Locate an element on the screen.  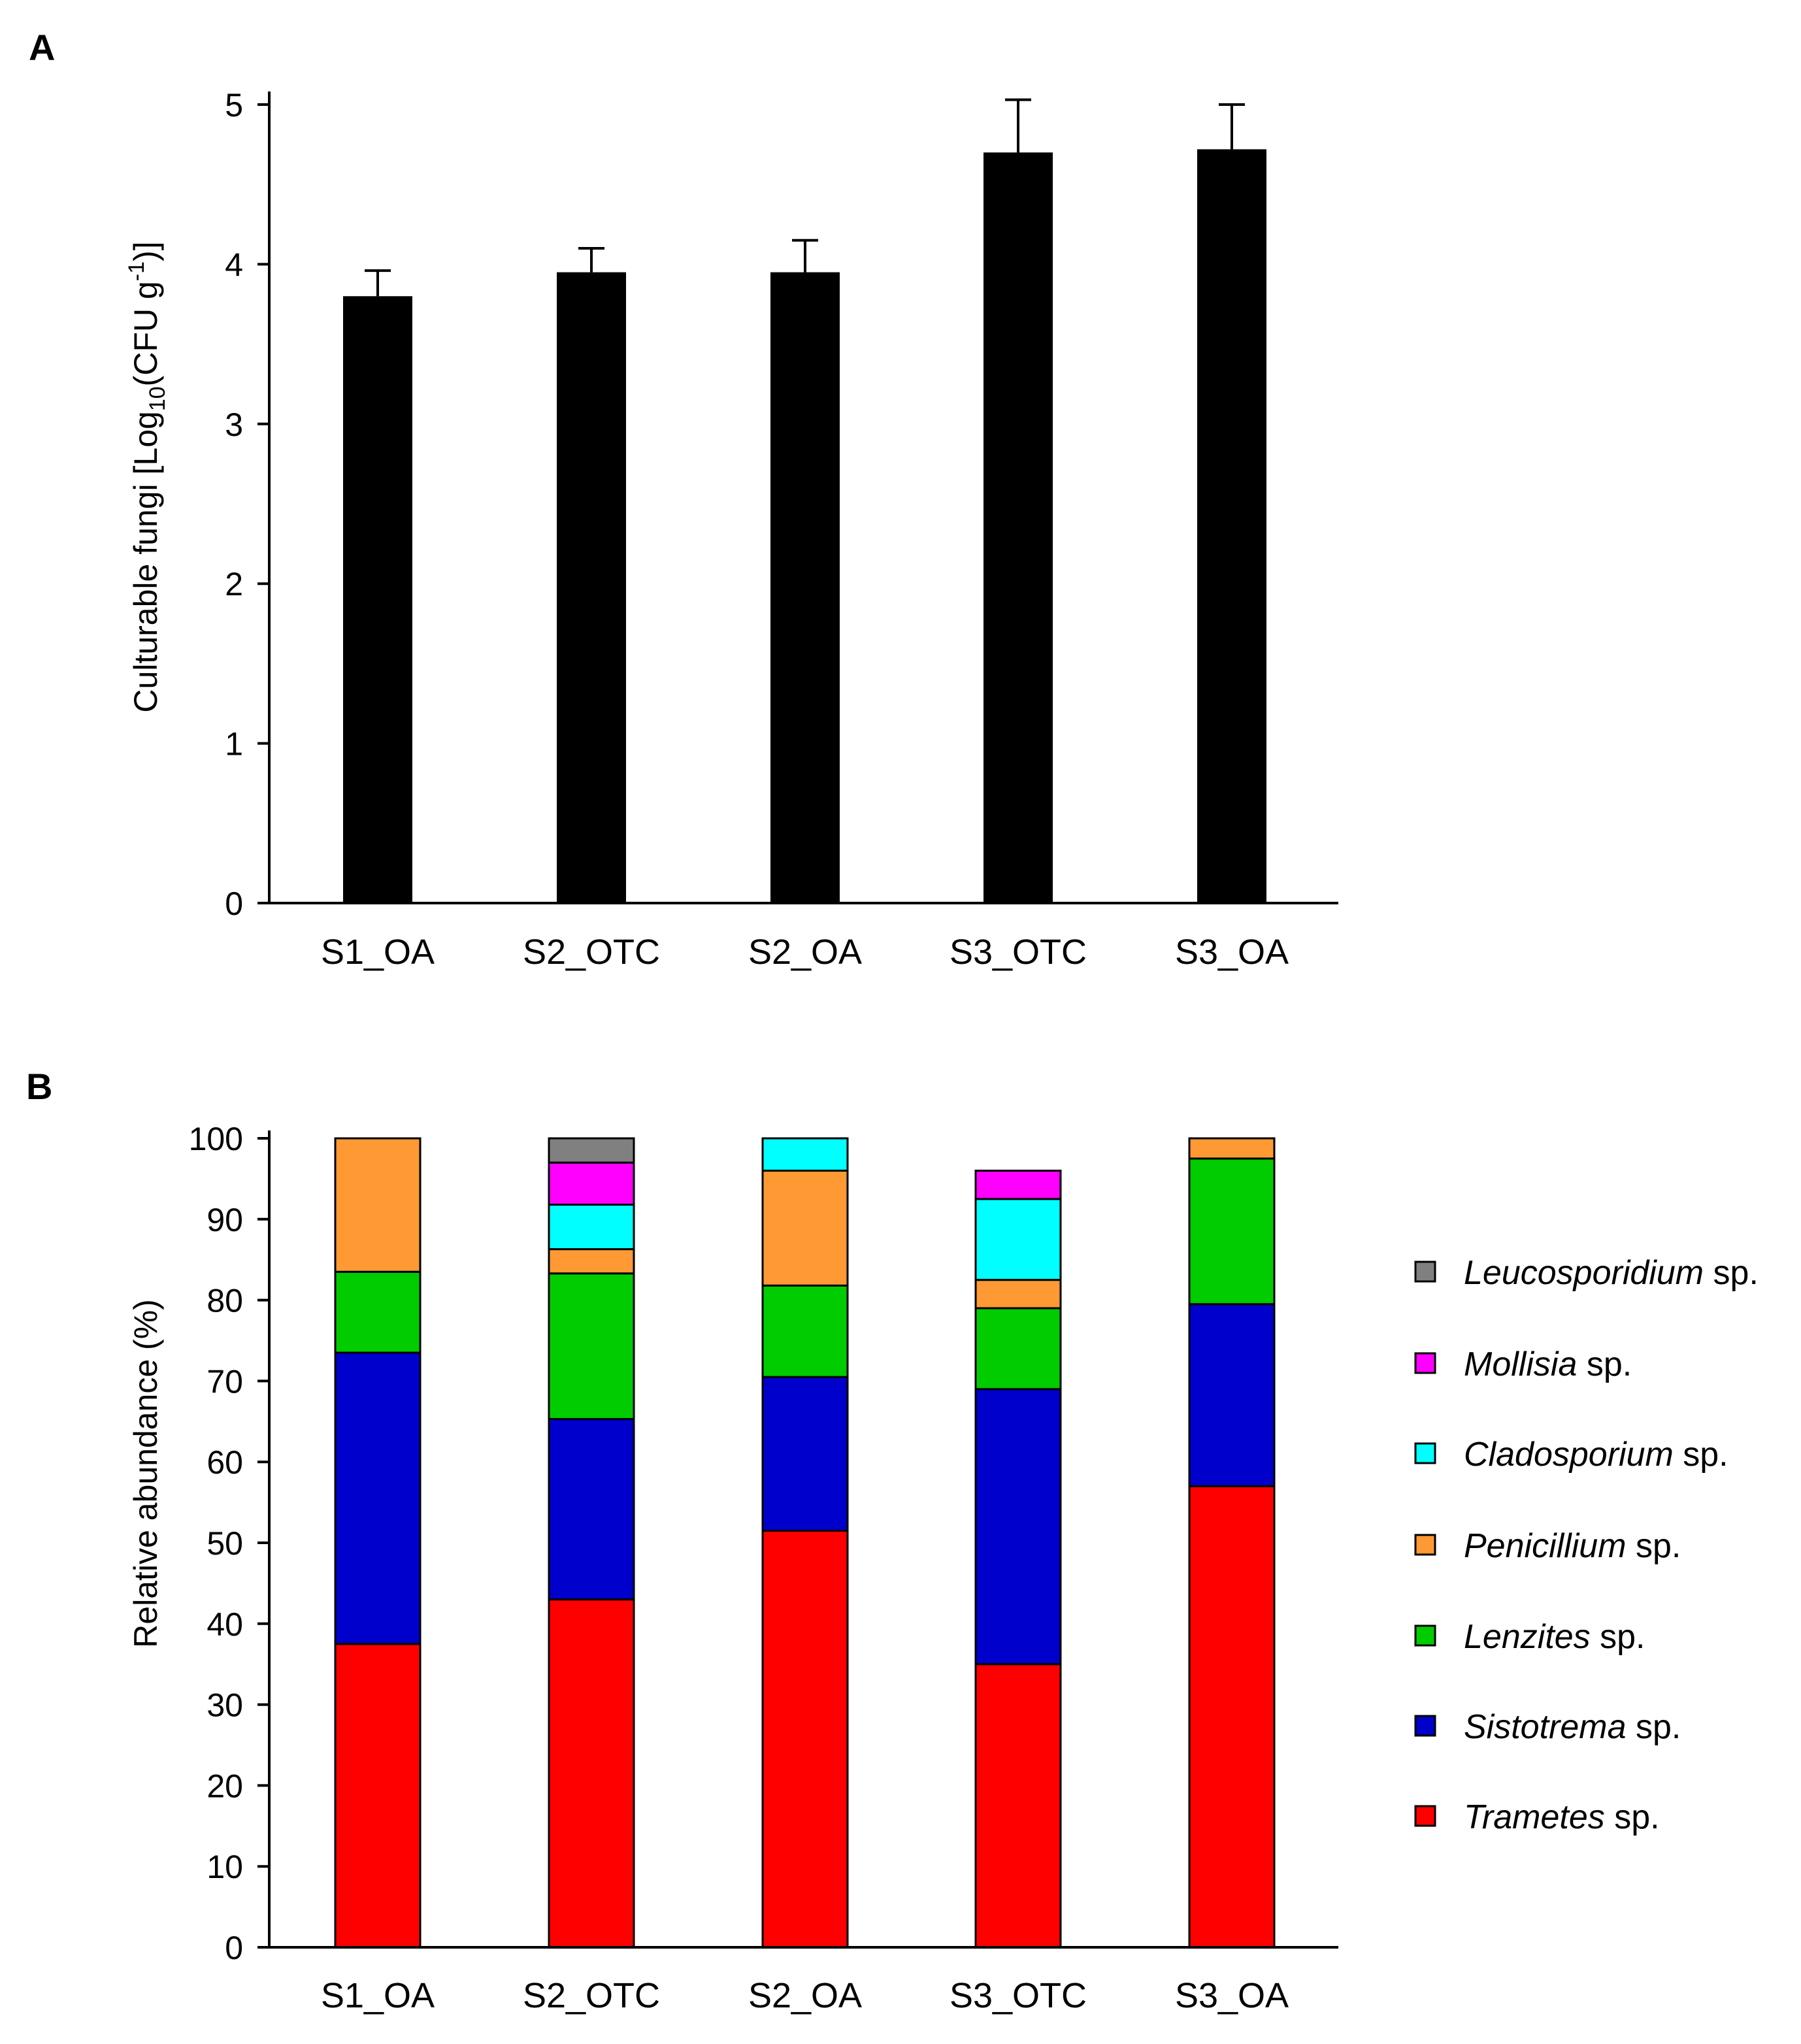
legend-label: Sistotrema sp. is located at coordinates (1572, 1727).